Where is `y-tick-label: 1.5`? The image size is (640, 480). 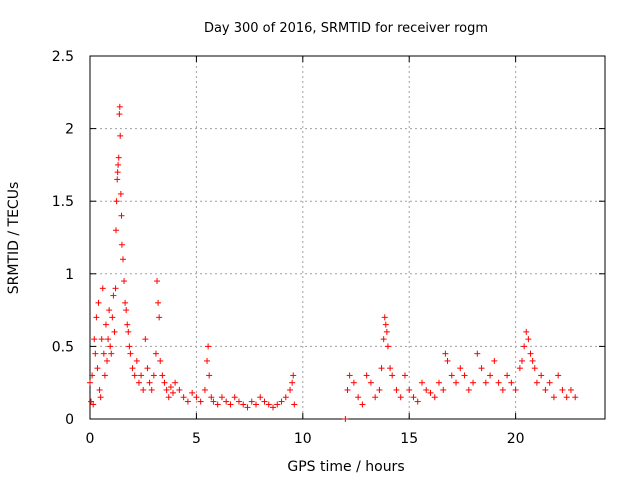 y-tick-label: 1.5 is located at coordinates (63, 202).